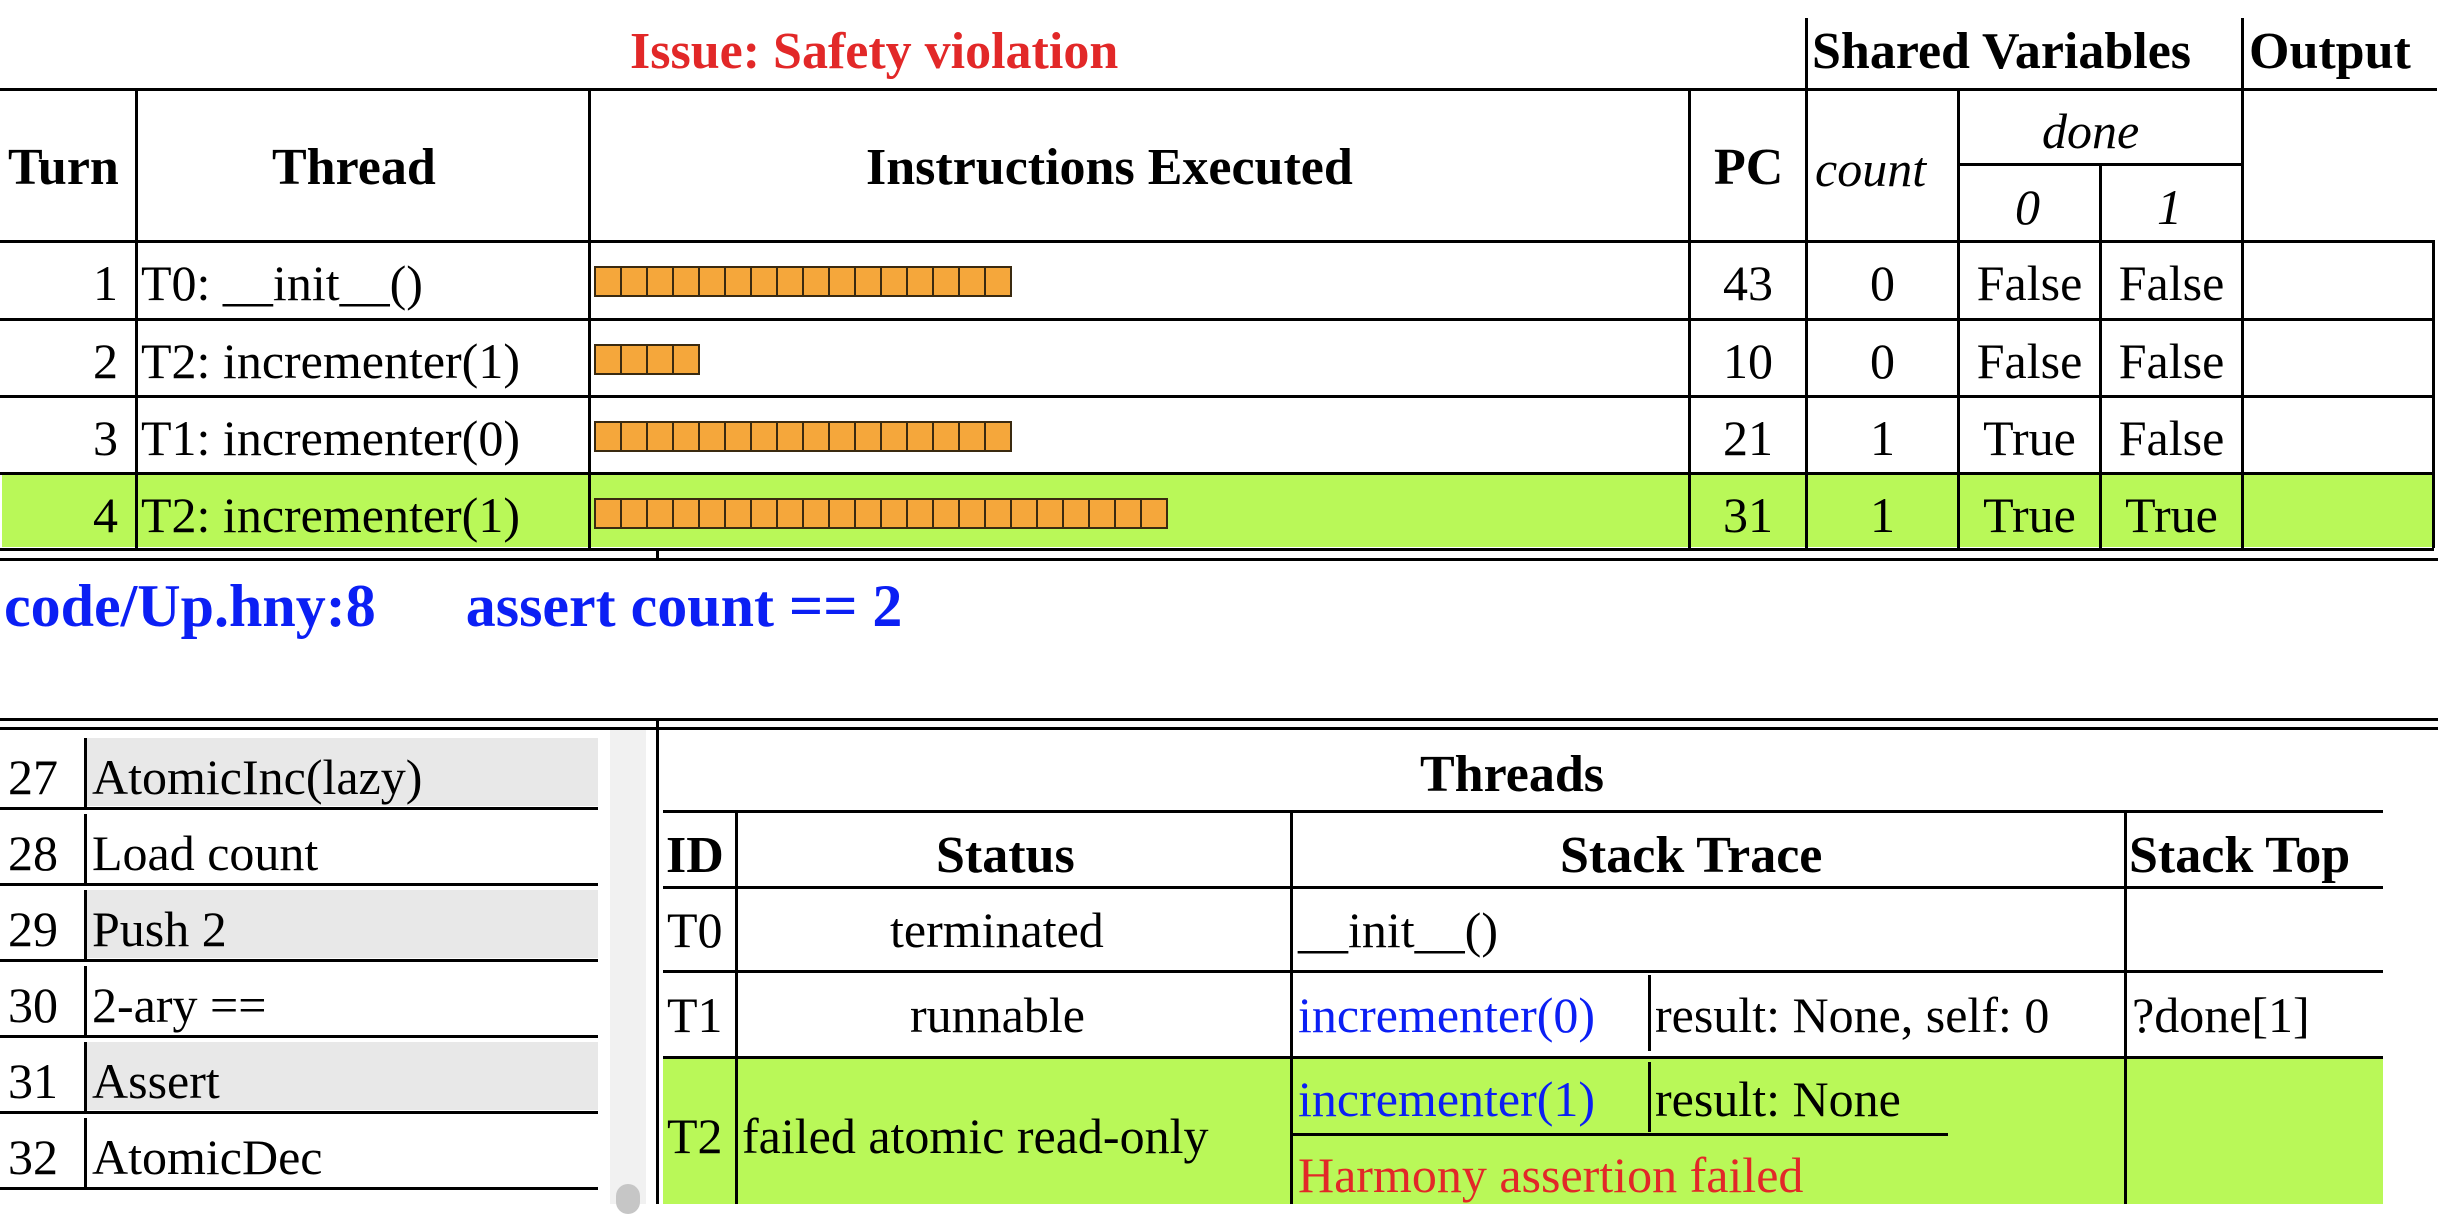 The image size is (2438, 1214). I want to click on code-line-number: 30, so click(33, 1005).